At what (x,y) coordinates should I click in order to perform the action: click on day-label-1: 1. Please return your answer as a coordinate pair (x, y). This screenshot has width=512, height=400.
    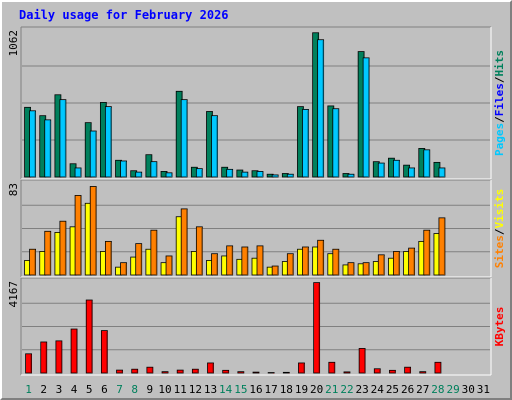
    Looking at the image, I should click on (28, 389).